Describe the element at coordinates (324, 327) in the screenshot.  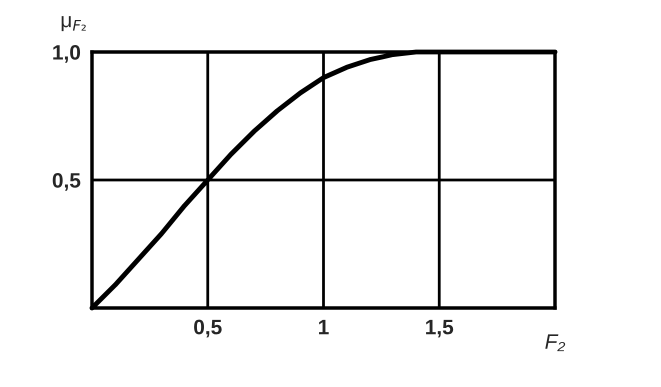
I see `x-tick-label: 1` at that location.